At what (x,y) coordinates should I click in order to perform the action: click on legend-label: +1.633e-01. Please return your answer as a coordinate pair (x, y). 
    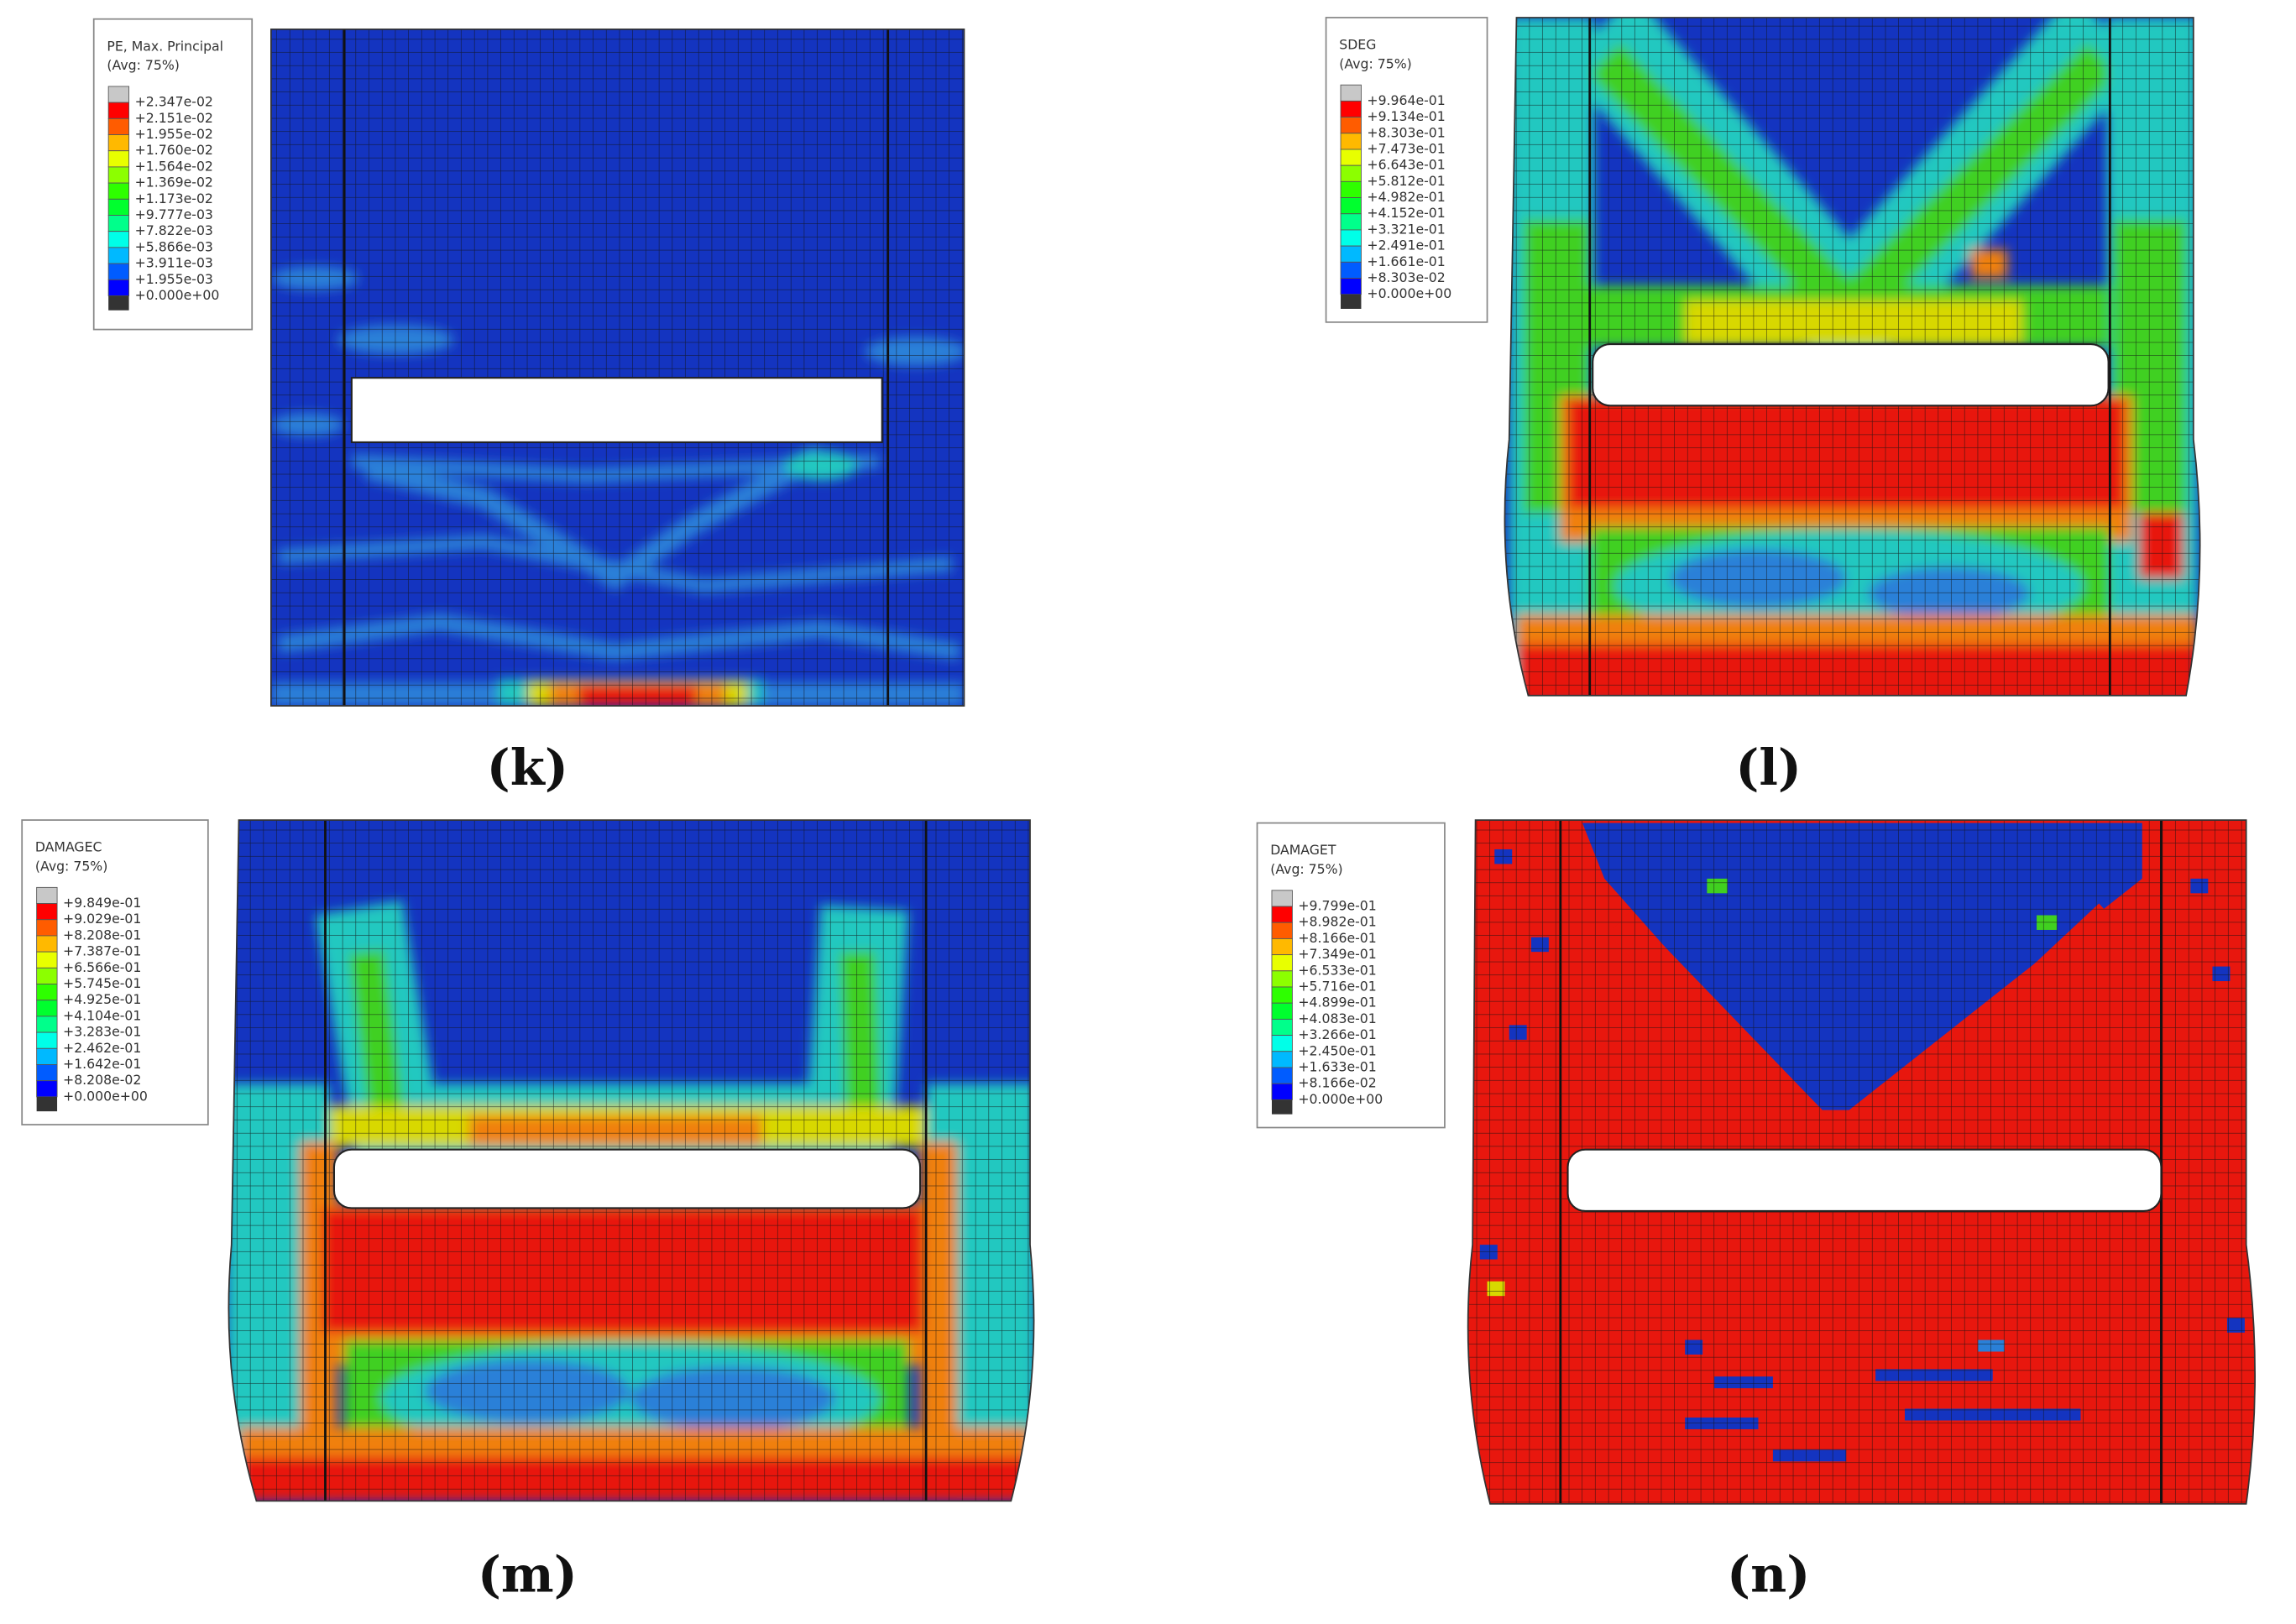
    Looking at the image, I should click on (1337, 1066).